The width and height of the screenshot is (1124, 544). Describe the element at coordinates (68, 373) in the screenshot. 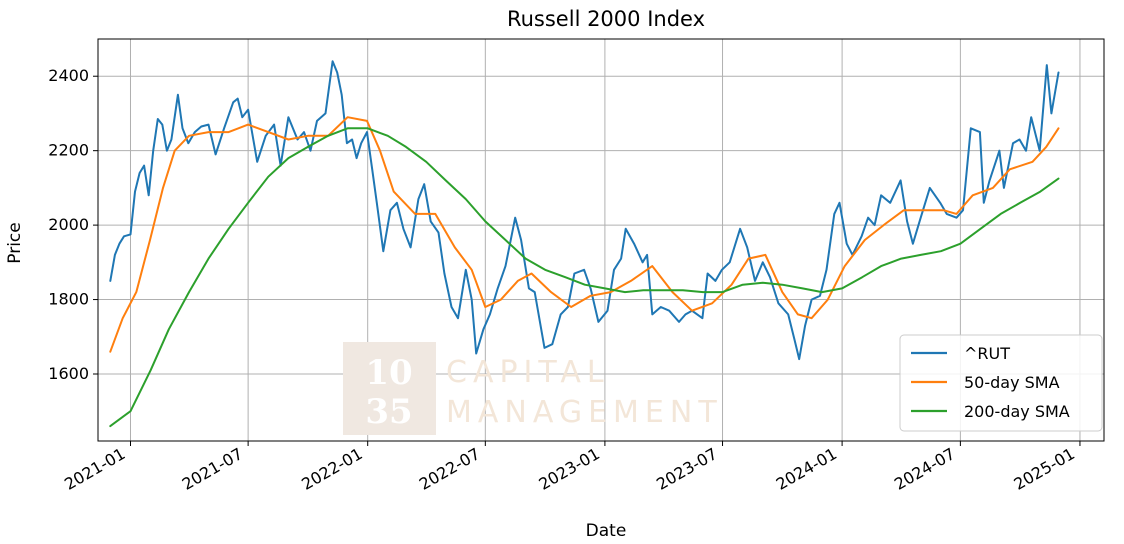

I see `y-tick-label: 1600` at that location.